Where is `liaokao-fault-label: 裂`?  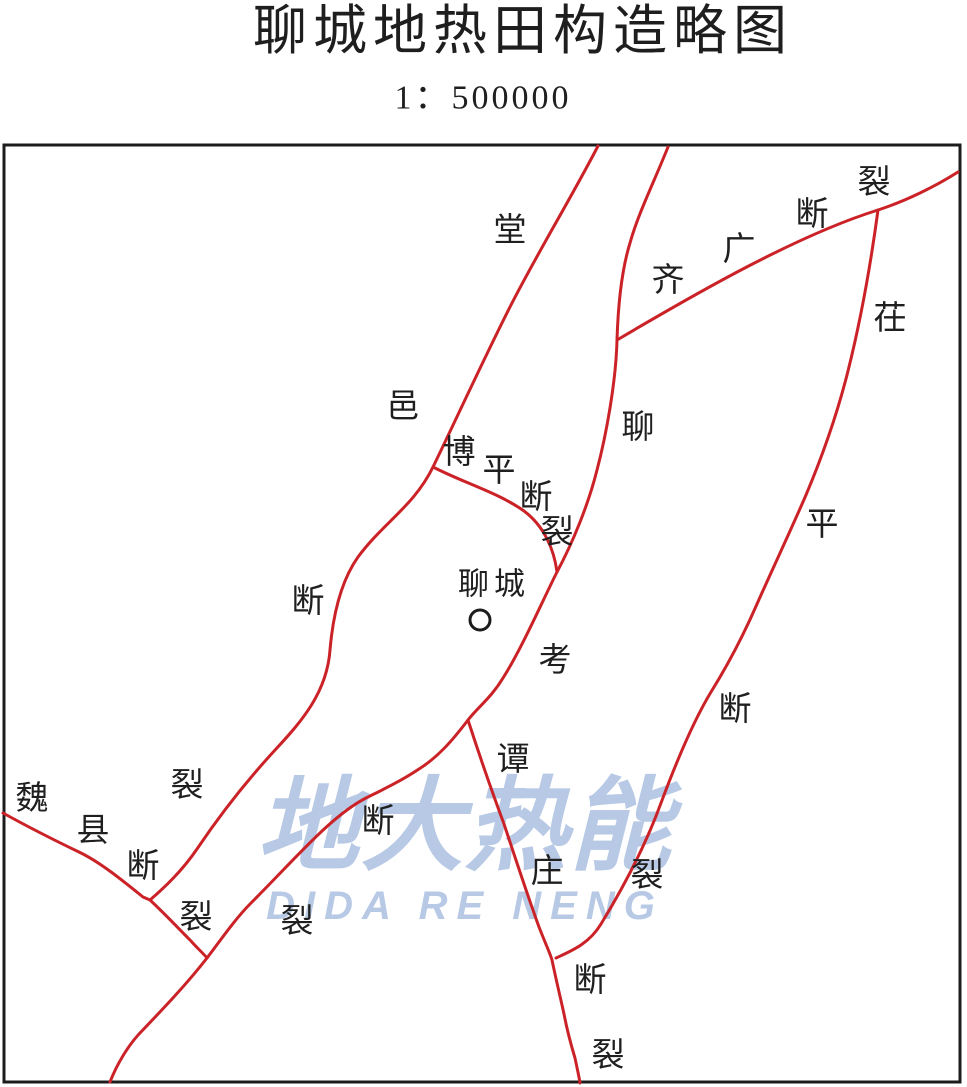
liaokao-fault-label: 裂 is located at coordinates (297, 922).